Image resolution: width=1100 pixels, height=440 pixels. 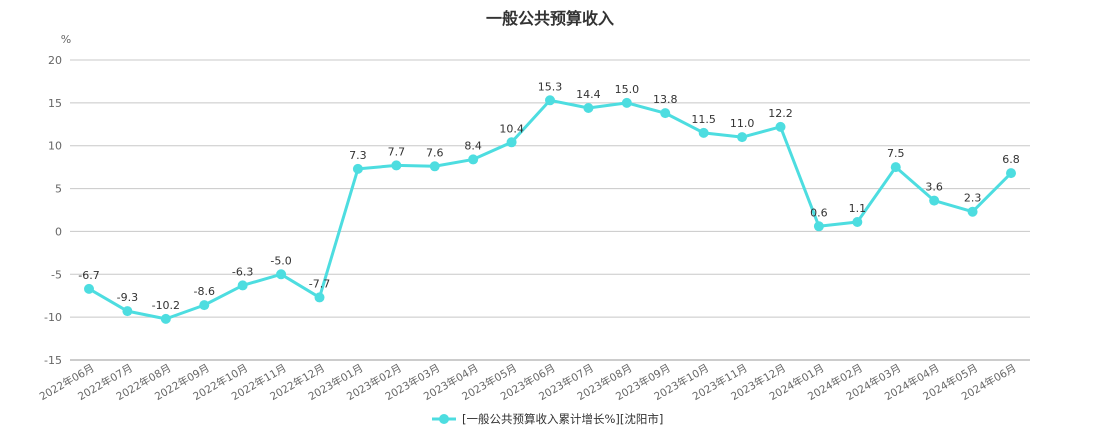 What do you see at coordinates (56, 274) in the screenshot?
I see `y-tick-label: -5` at bounding box center [56, 274].